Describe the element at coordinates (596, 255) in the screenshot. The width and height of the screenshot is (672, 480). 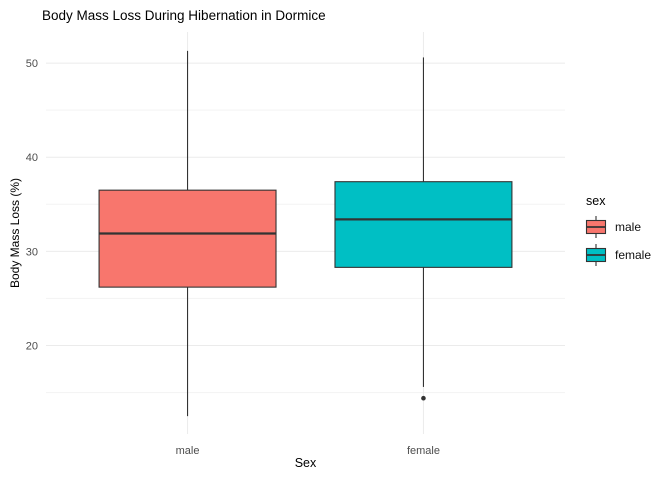
I see `legend-key-female-icon` at that location.